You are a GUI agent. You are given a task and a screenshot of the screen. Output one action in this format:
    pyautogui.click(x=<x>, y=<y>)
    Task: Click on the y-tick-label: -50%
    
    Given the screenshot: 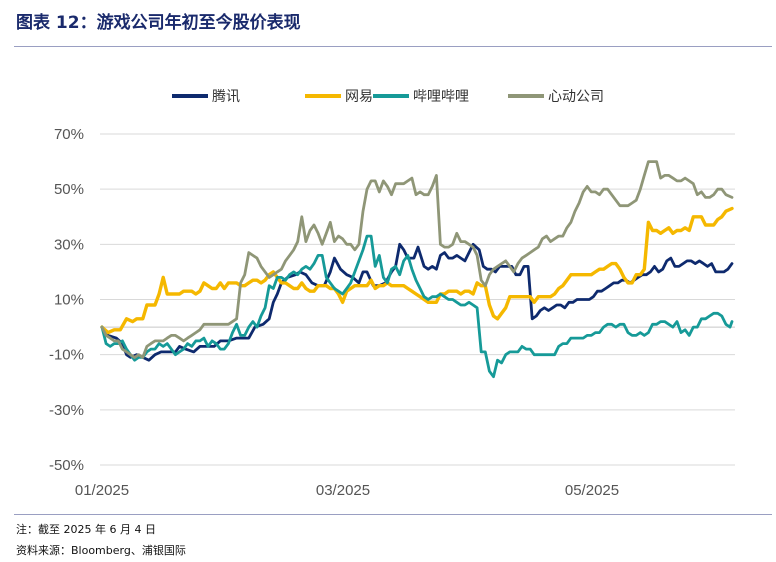 What is the action you would take?
    pyautogui.click(x=66, y=465)
    